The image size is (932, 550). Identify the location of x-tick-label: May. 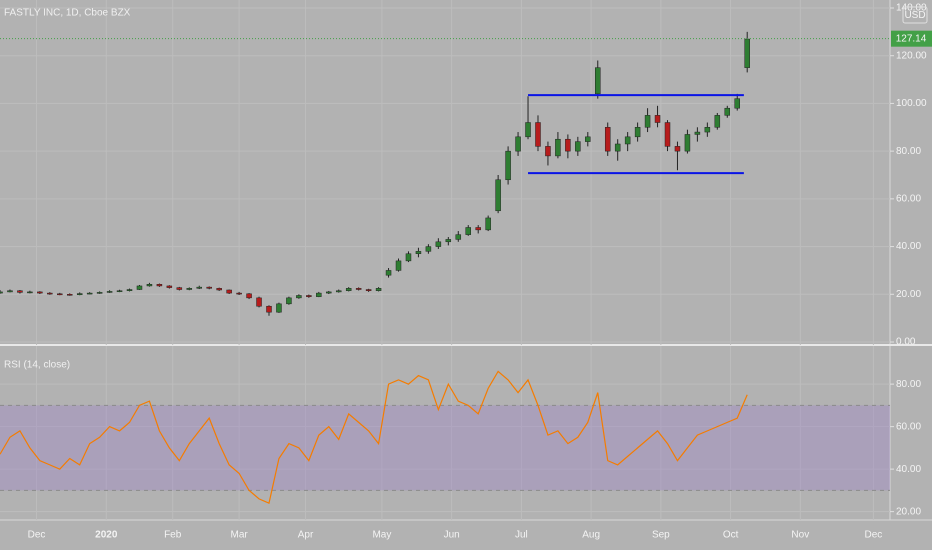
(381, 535).